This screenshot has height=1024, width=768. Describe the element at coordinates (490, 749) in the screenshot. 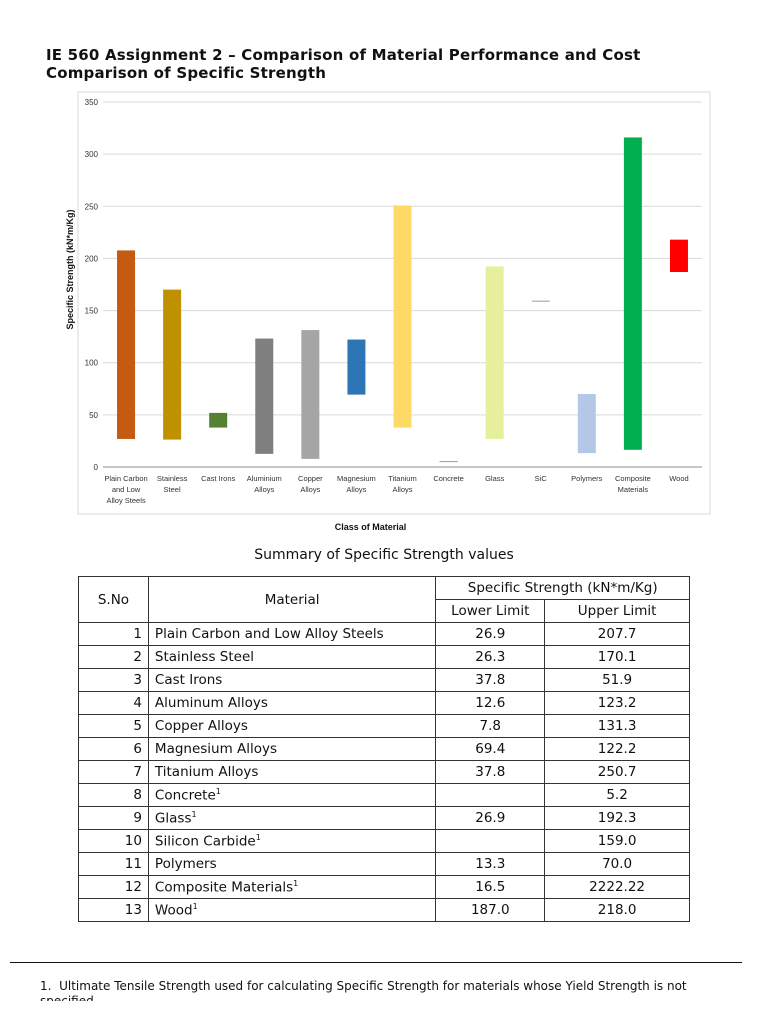

I see `cell-lower-limit: 69.4` at that location.